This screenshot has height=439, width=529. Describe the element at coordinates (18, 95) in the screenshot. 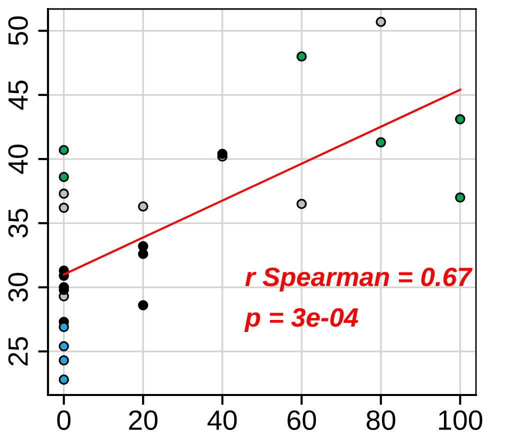

I see `y-tick-label: 45` at that location.